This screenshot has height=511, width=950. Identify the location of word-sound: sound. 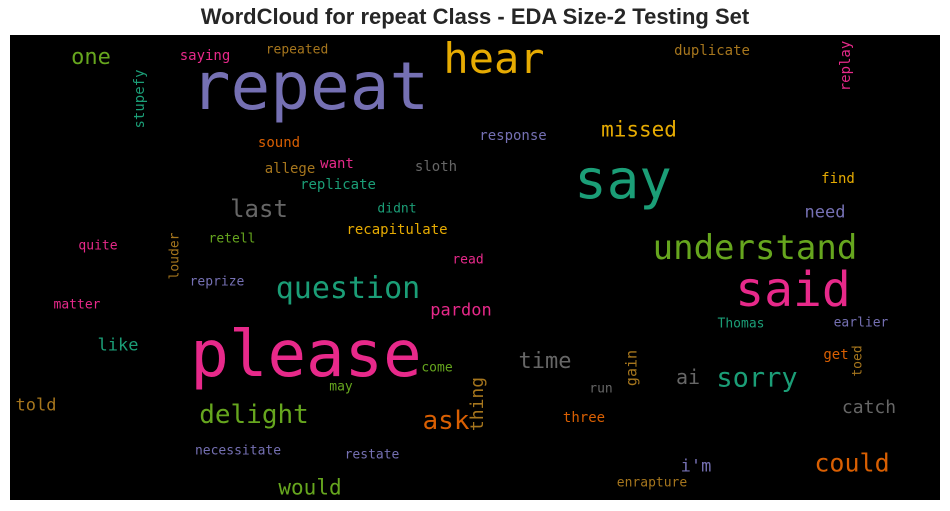
(279, 143).